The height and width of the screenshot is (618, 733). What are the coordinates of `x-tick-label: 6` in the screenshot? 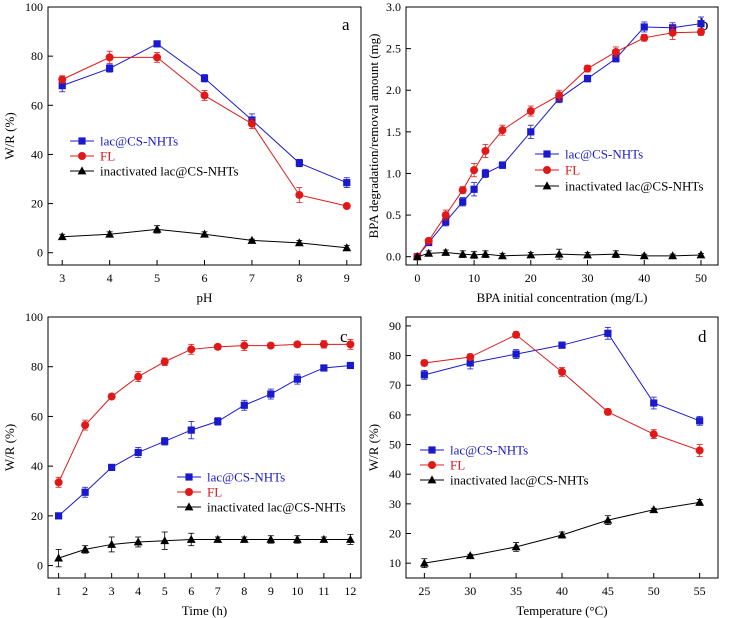 It's located at (191, 591).